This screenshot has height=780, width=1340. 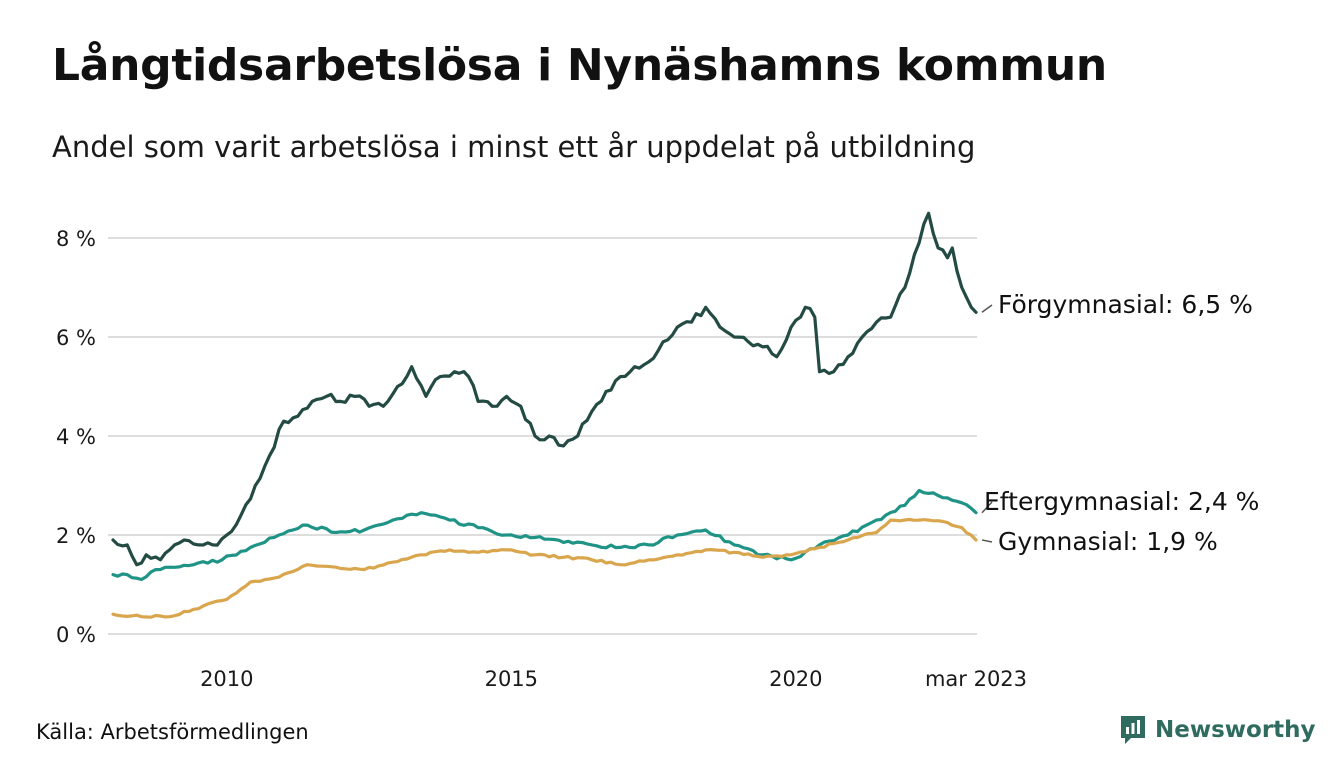 What do you see at coordinates (579, 65) in the screenshot?
I see `chart-title: Långtidsarbetslösa i Nynäshamns kommun` at bounding box center [579, 65].